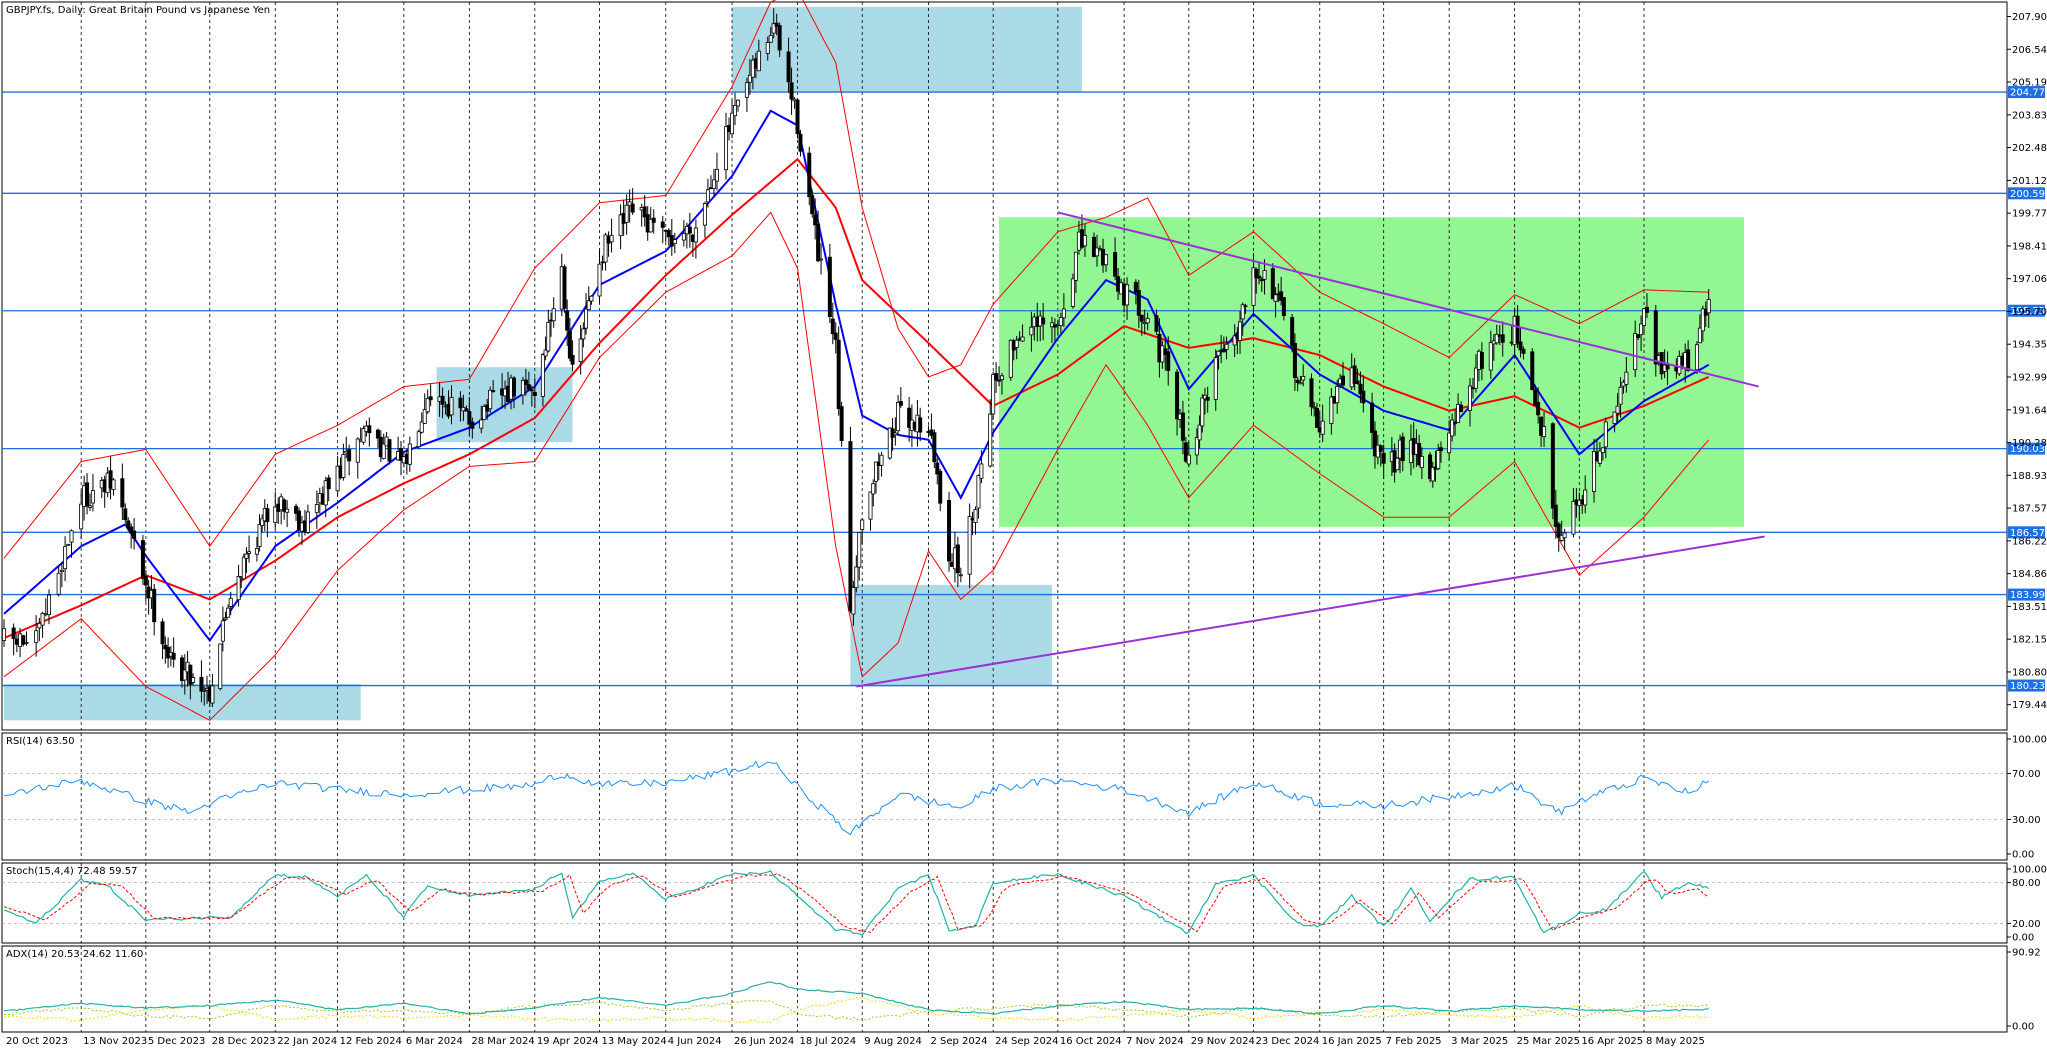 This screenshot has width=2047, height=1051. I want to click on rsi-line, so click(856, 798).